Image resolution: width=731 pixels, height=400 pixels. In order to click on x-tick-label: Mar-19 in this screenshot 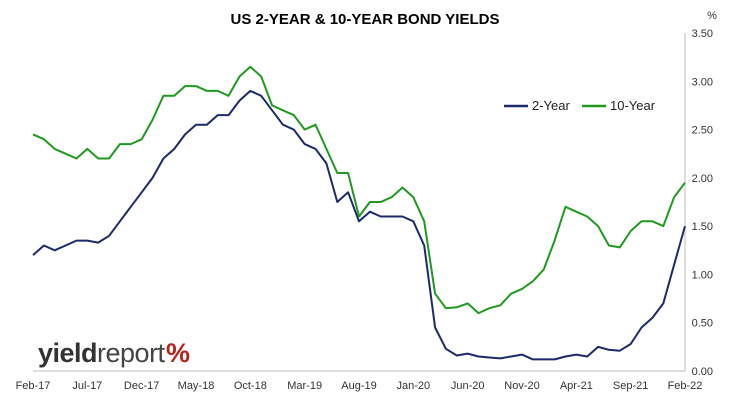, I will do `click(304, 386)`.